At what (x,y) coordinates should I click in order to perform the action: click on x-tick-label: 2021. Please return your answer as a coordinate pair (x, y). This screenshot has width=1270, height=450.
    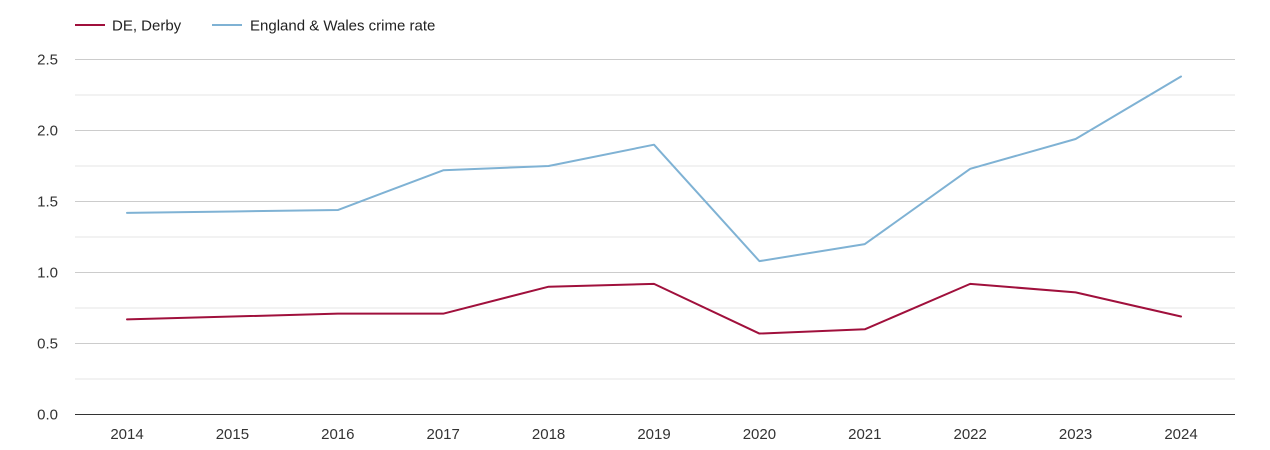
    Looking at the image, I should click on (864, 434).